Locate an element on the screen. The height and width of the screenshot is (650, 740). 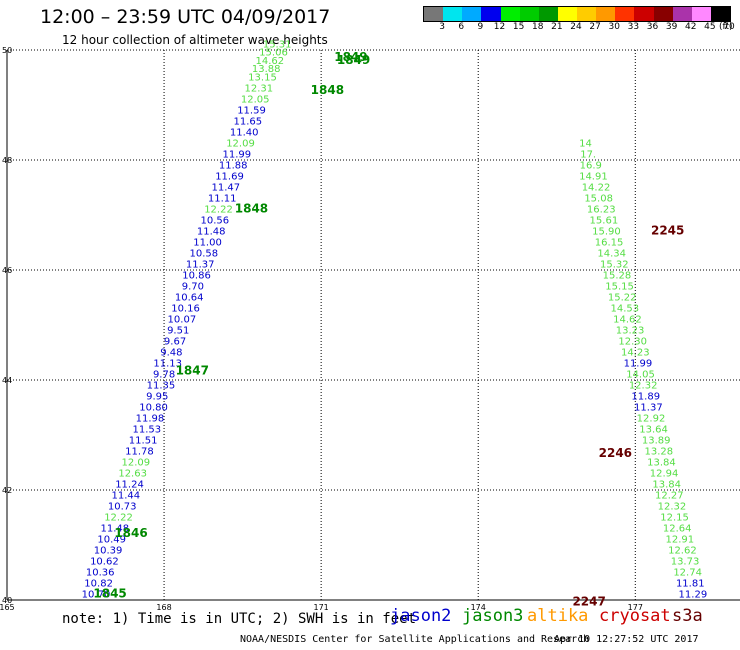
color-scale-tick: 6 is located at coordinates (461, 27).